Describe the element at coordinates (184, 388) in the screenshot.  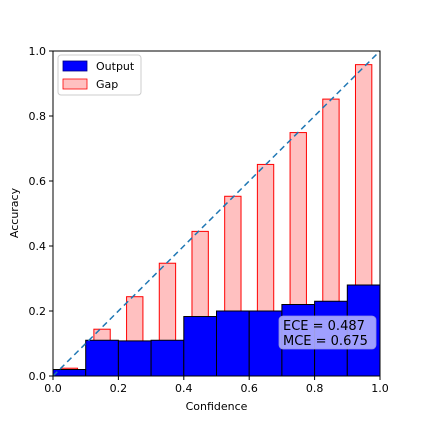
I see `x-tick-label-2: 0.4` at that location.